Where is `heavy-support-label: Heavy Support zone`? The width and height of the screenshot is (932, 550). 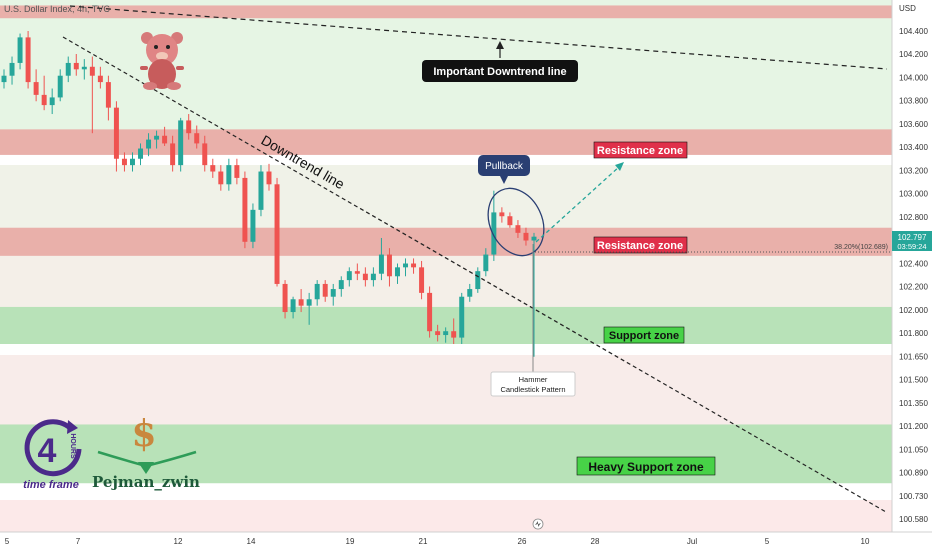 heavy-support-label: Heavy Support zone is located at coordinates (646, 467).